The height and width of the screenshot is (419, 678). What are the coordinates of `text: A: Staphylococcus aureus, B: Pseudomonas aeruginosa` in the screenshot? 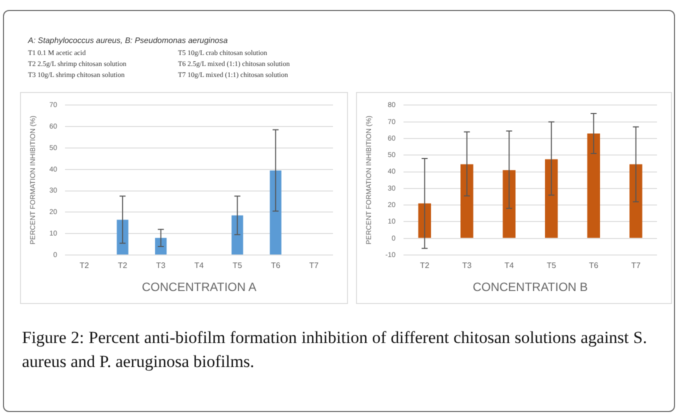 It's located at (128, 40).